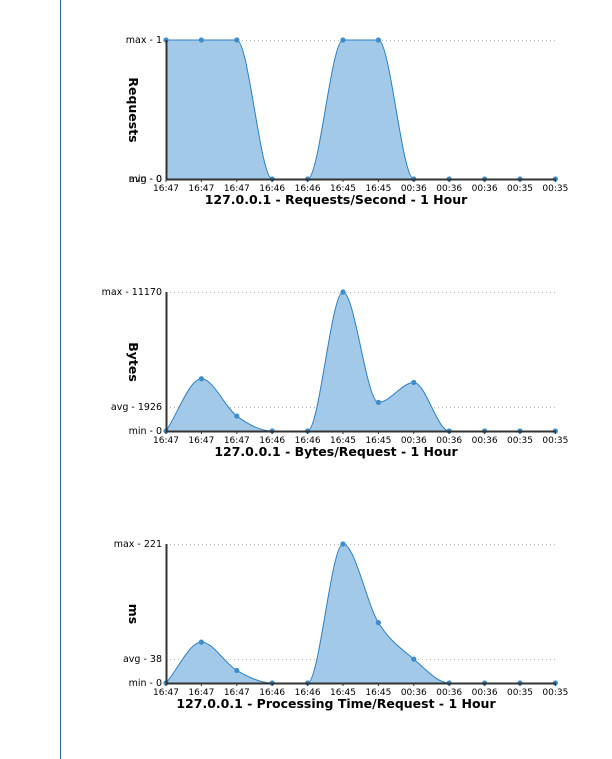 The image size is (612, 759). Describe the element at coordinates (133, 362) in the screenshot. I see `y-axis-title: Bytes` at that location.